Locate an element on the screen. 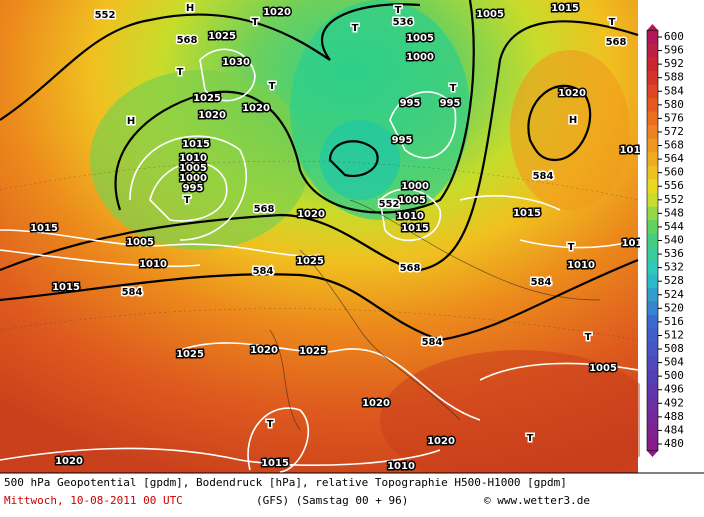 This screenshot has height=517, width=704. legend-label: 480 is located at coordinates (674, 443).